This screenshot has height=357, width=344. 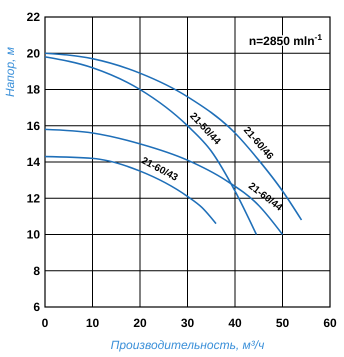 What do you see at coordinates (187, 345) in the screenshot?
I see `x-axis-title: Производительность, м³/ч` at bounding box center [187, 345].